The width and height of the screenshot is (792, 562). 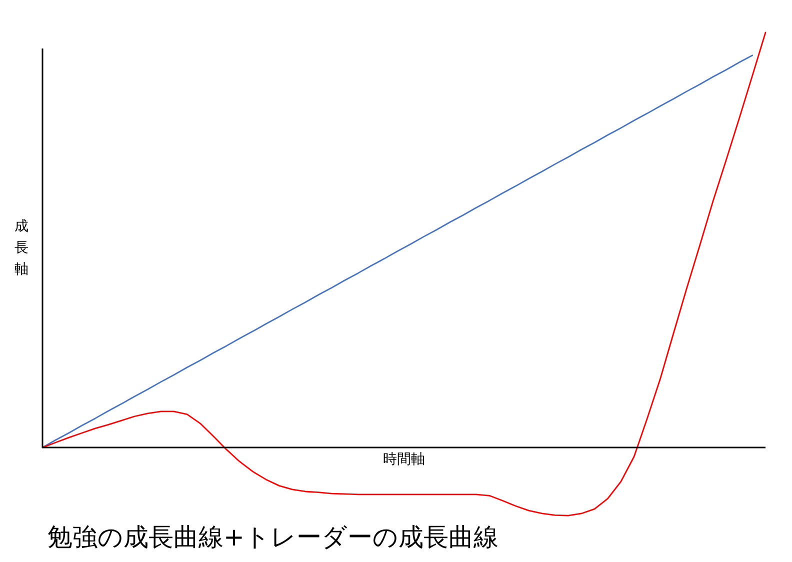 I want to click on x-axis-title: 時間軸, so click(x=404, y=460).